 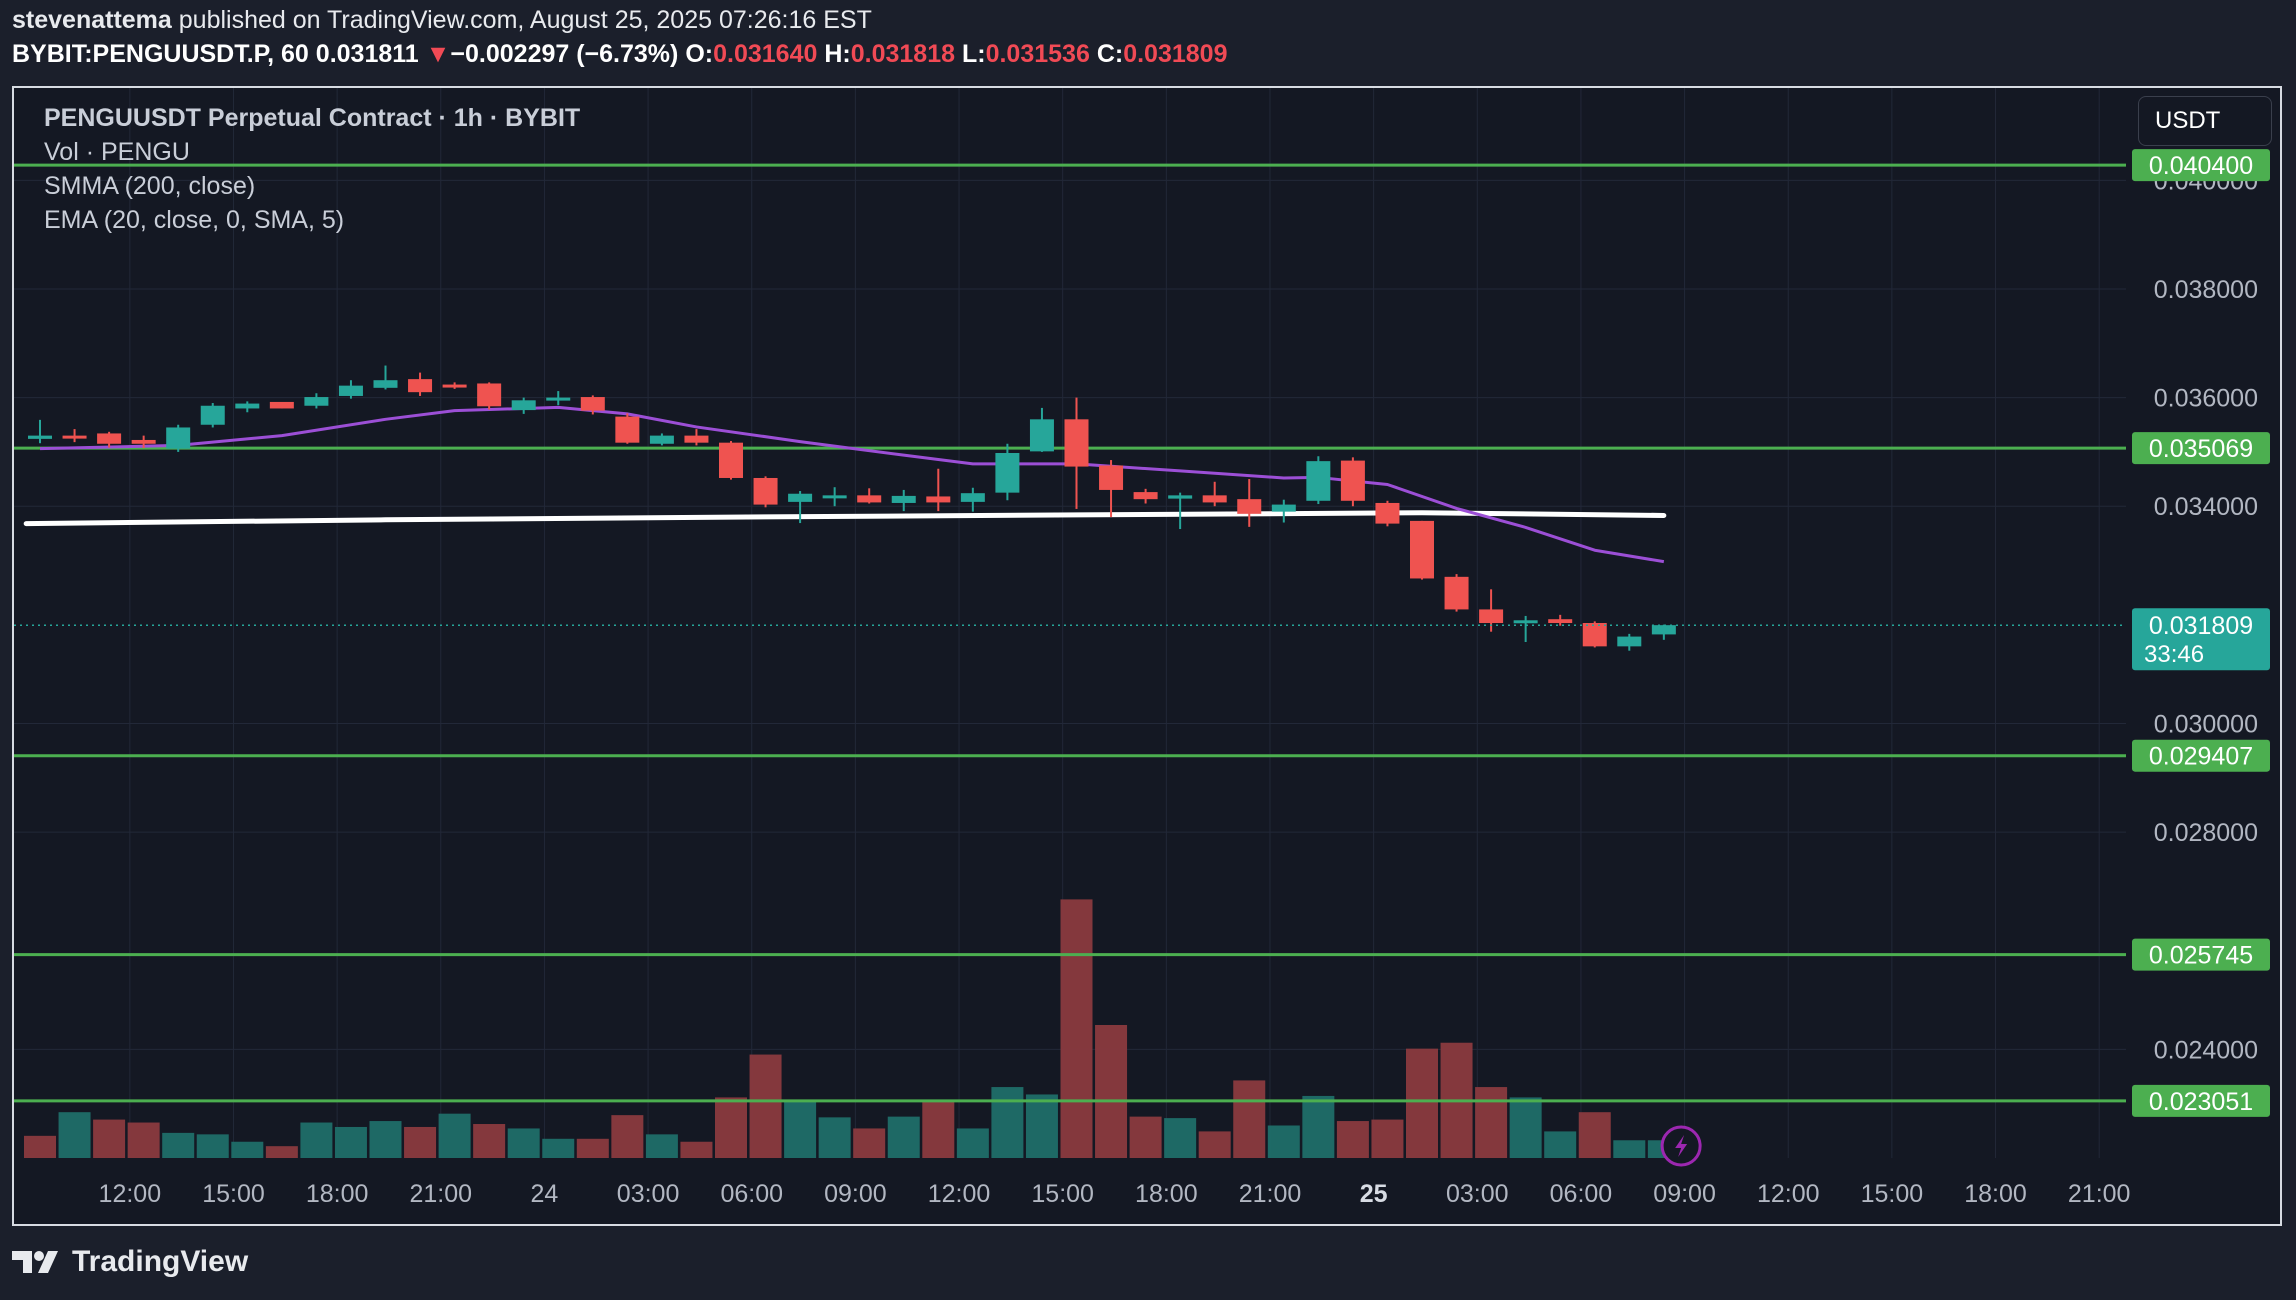 I want to click on close-label: C:, so click(x=1110, y=54).